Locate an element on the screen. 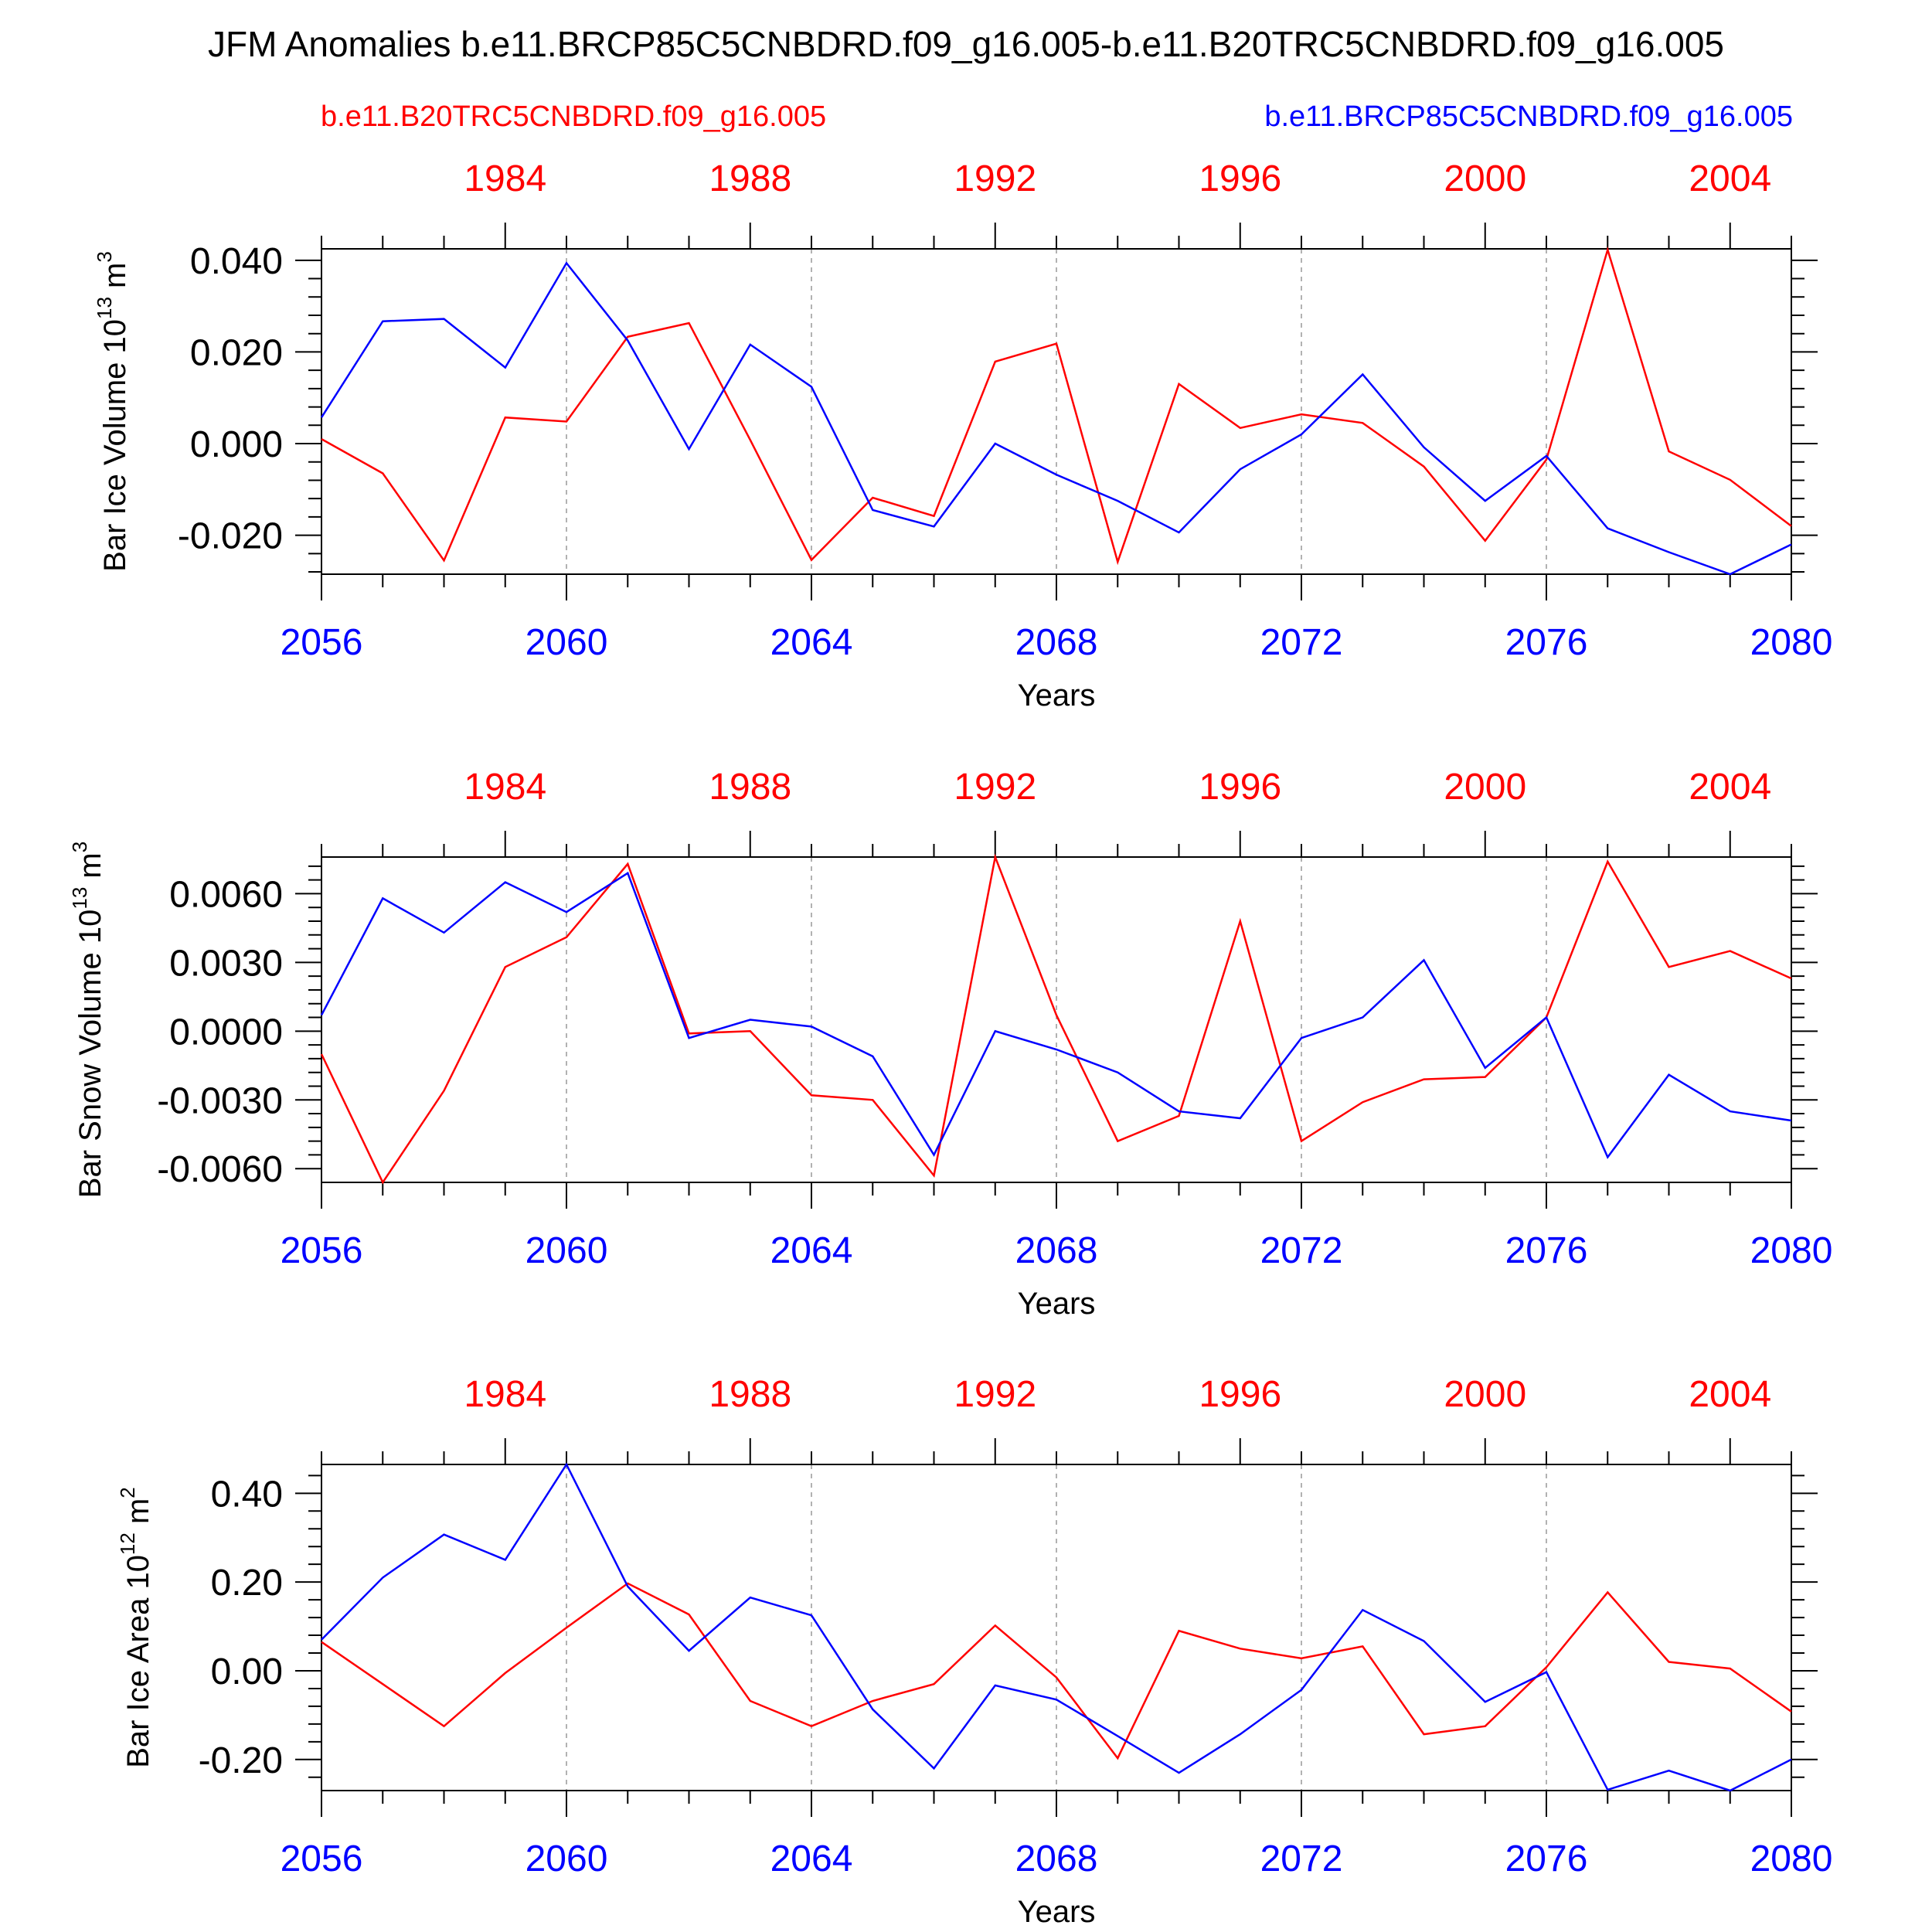  y-tick-label: -0.20 is located at coordinates (241, 1760).